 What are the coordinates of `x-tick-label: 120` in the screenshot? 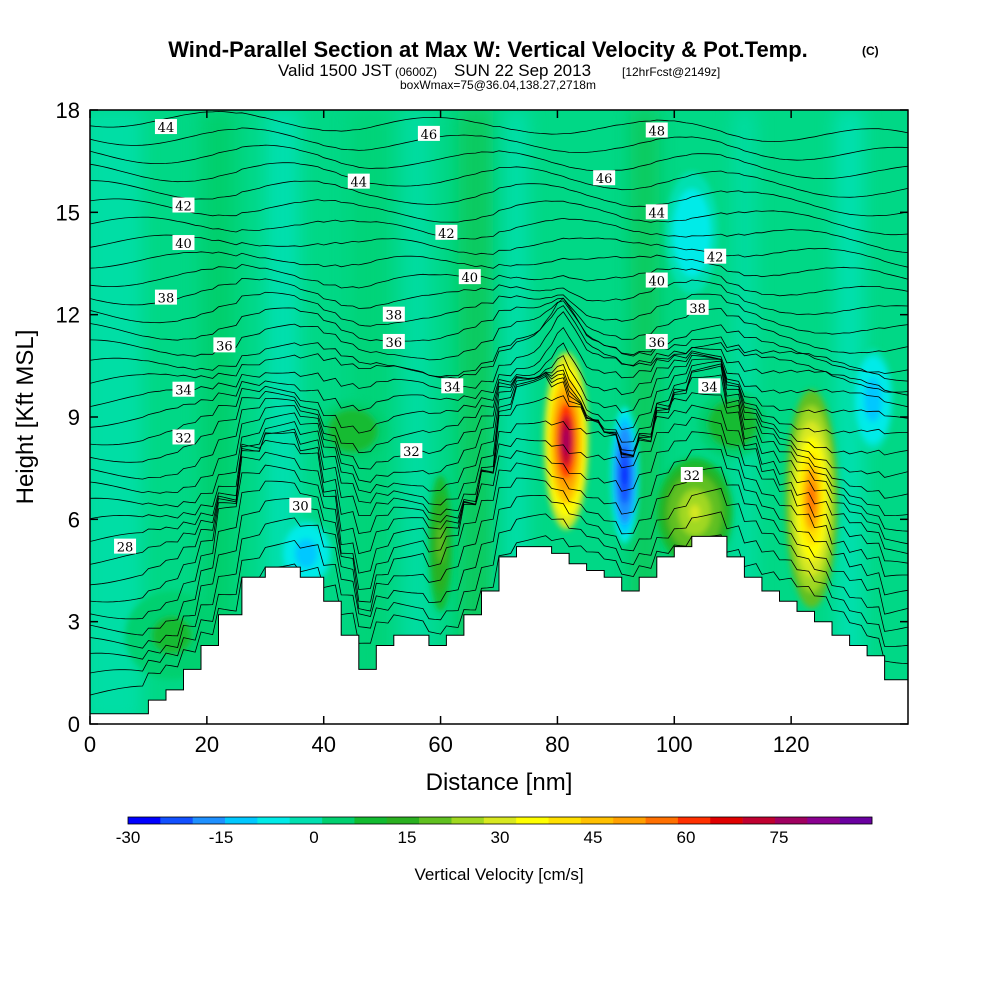 It's located at (791, 744).